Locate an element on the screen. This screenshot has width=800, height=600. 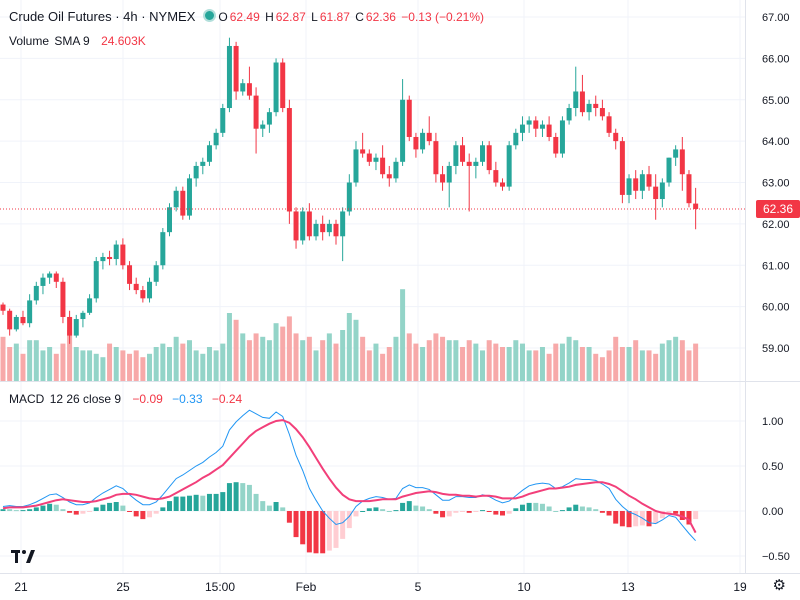
symbol-title: Crude Oil Futures · 4h · NYMEX is located at coordinates (102, 16).